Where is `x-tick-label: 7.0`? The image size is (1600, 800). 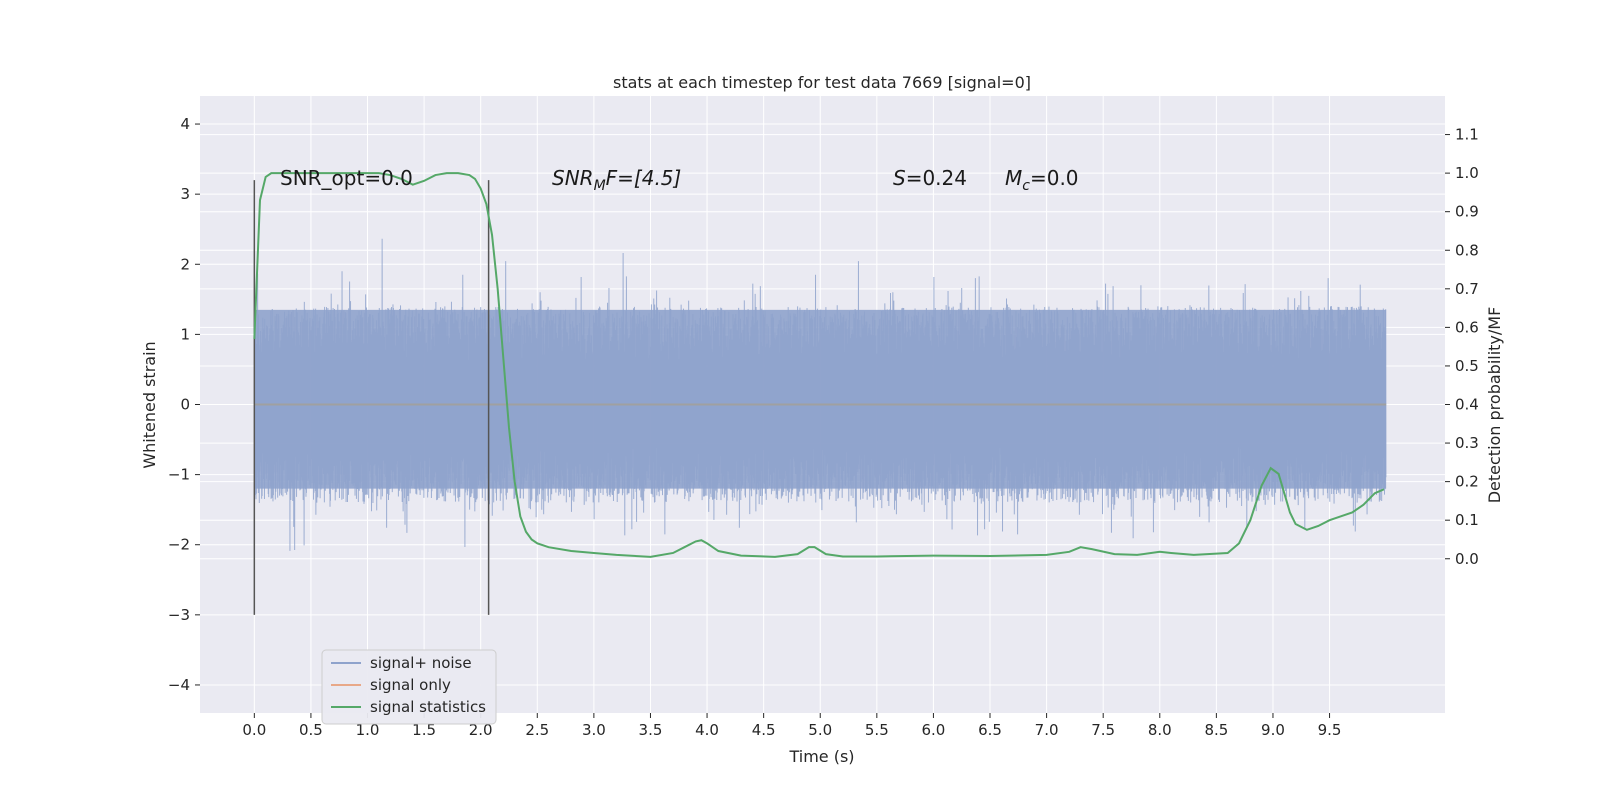
x-tick-label: 7.0 is located at coordinates (1047, 730).